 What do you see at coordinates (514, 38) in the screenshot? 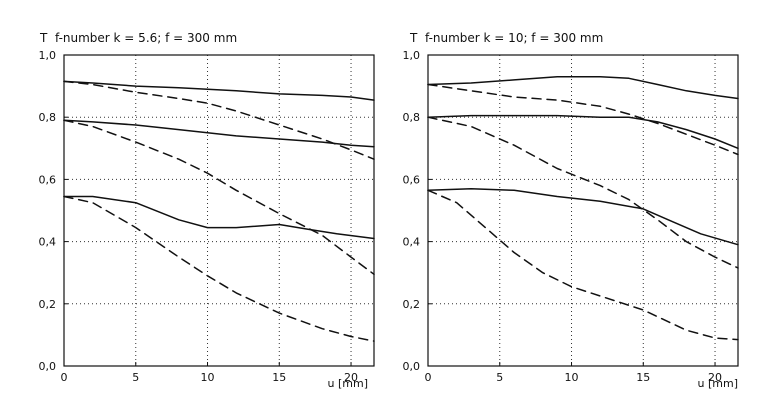
I see `chart-title: f-number k = 10; f = 300 mm` at bounding box center [514, 38].